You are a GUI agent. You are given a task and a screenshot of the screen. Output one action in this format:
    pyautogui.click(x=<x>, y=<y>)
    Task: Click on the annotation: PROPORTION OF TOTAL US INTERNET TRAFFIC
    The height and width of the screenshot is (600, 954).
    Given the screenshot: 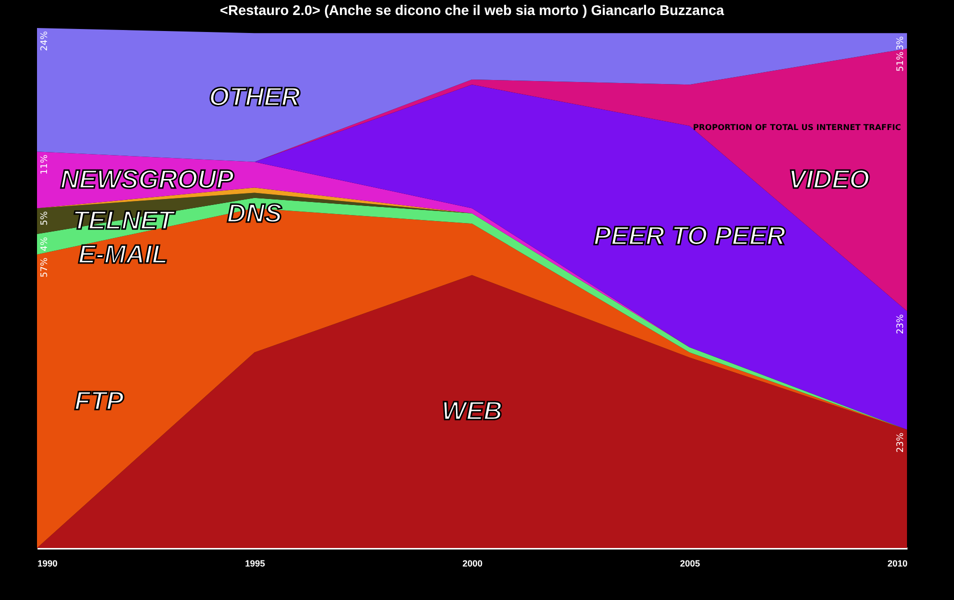 What is the action you would take?
    pyautogui.click(x=797, y=127)
    